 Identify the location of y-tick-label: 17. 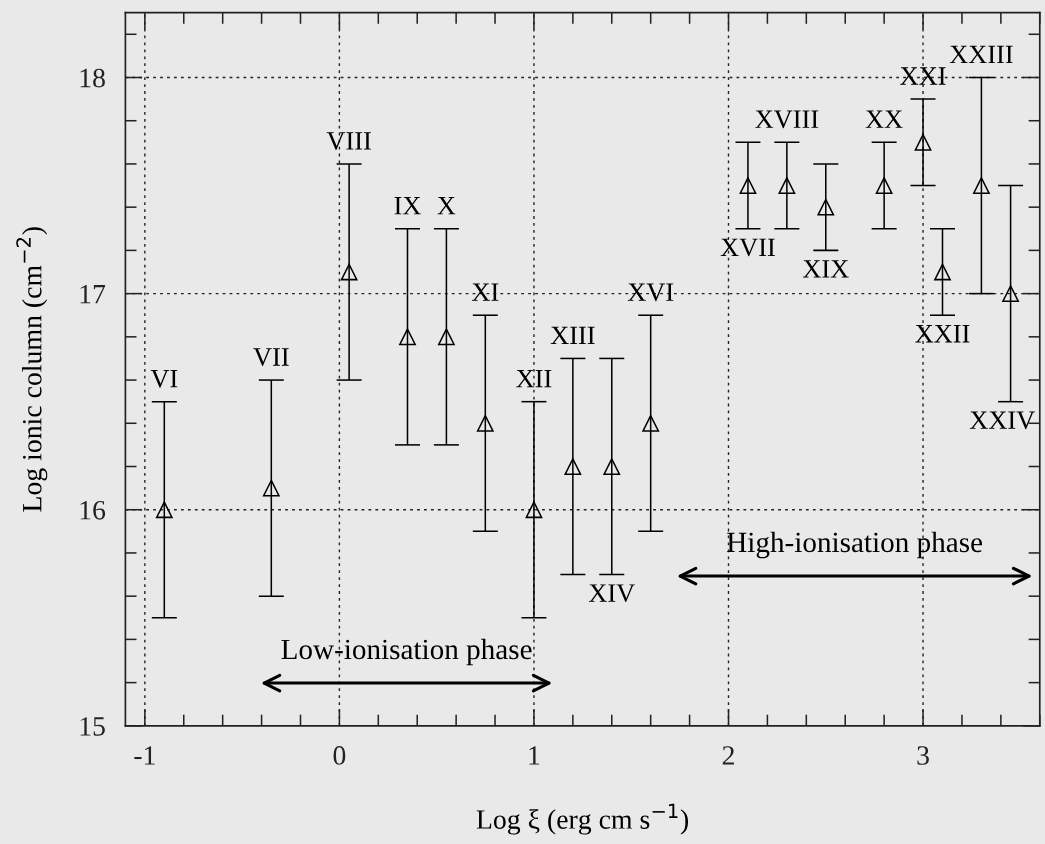
(93, 294).